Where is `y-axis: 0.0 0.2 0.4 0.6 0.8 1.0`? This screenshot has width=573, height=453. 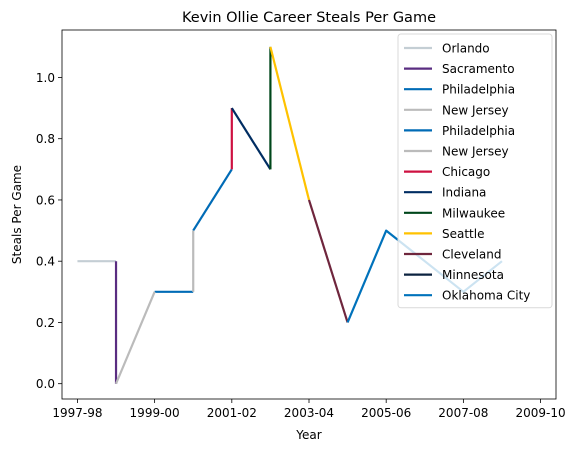
y-axis: 0.0 0.2 0.4 0.6 0.8 1.0 is located at coordinates (49, 231).